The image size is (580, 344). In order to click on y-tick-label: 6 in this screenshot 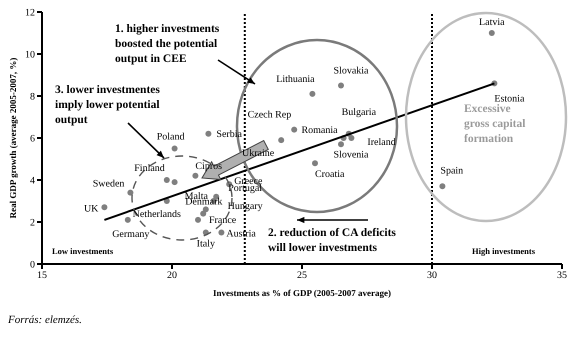, I will do `click(32, 139)`.